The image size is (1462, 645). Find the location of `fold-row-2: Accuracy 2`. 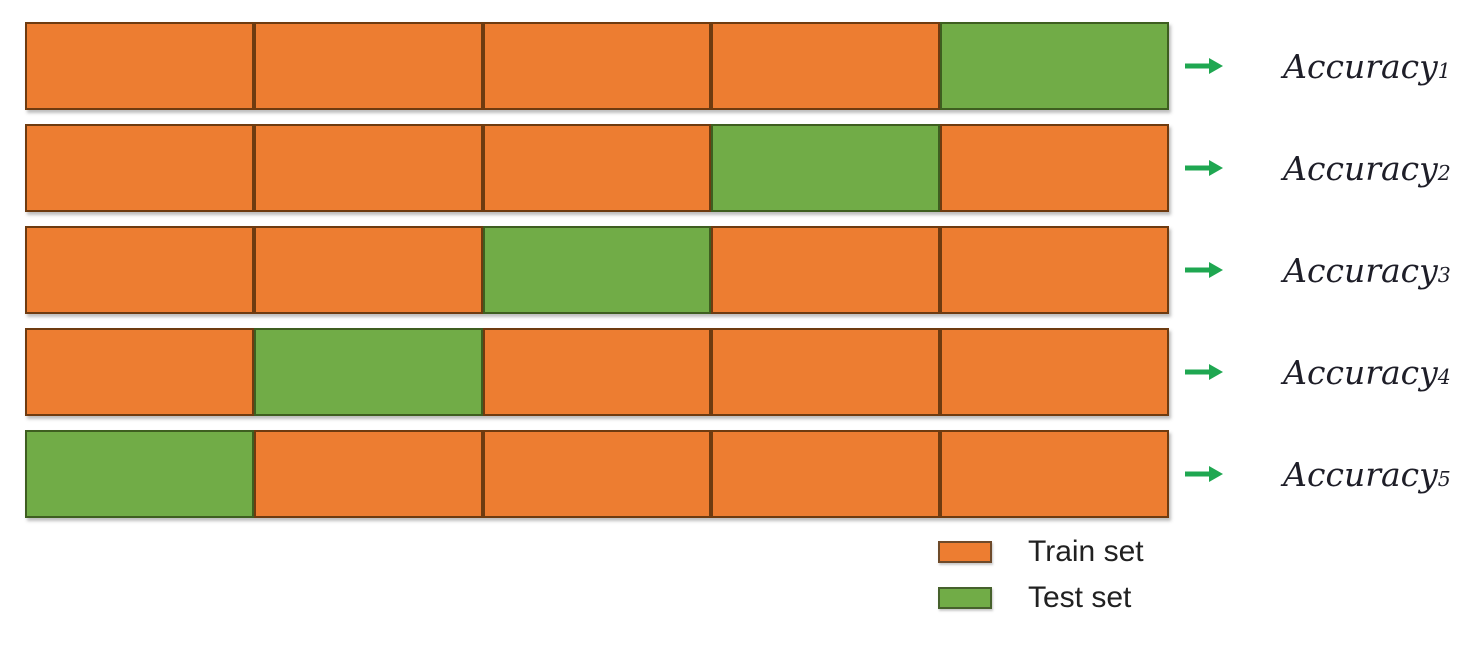

fold-row-2: Accuracy 2 is located at coordinates (731, 168).